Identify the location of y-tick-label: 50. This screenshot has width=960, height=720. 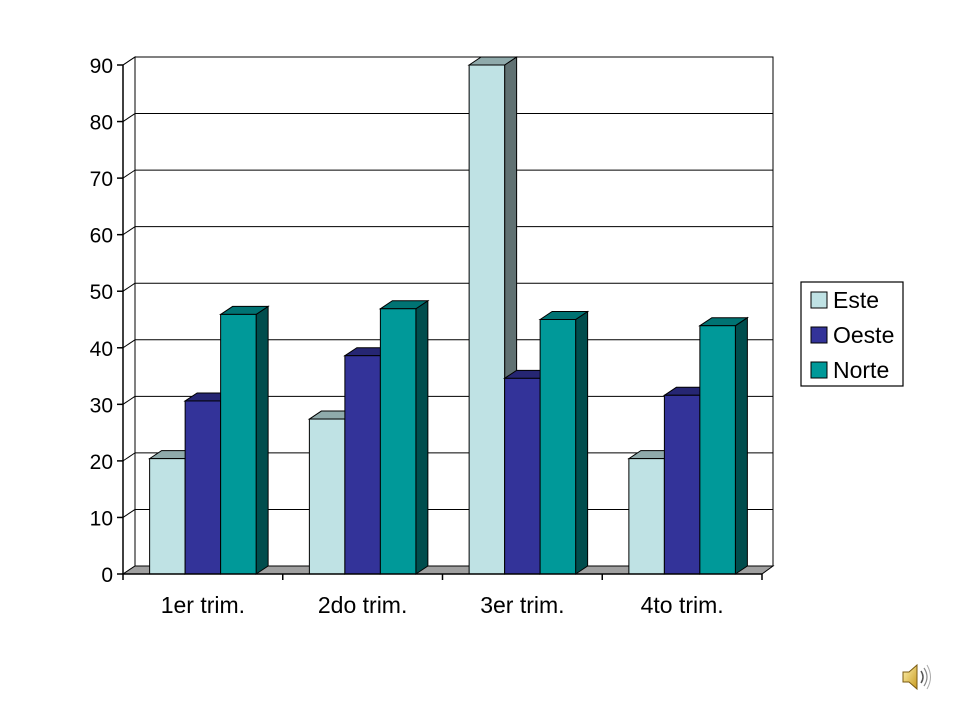
(101, 292).